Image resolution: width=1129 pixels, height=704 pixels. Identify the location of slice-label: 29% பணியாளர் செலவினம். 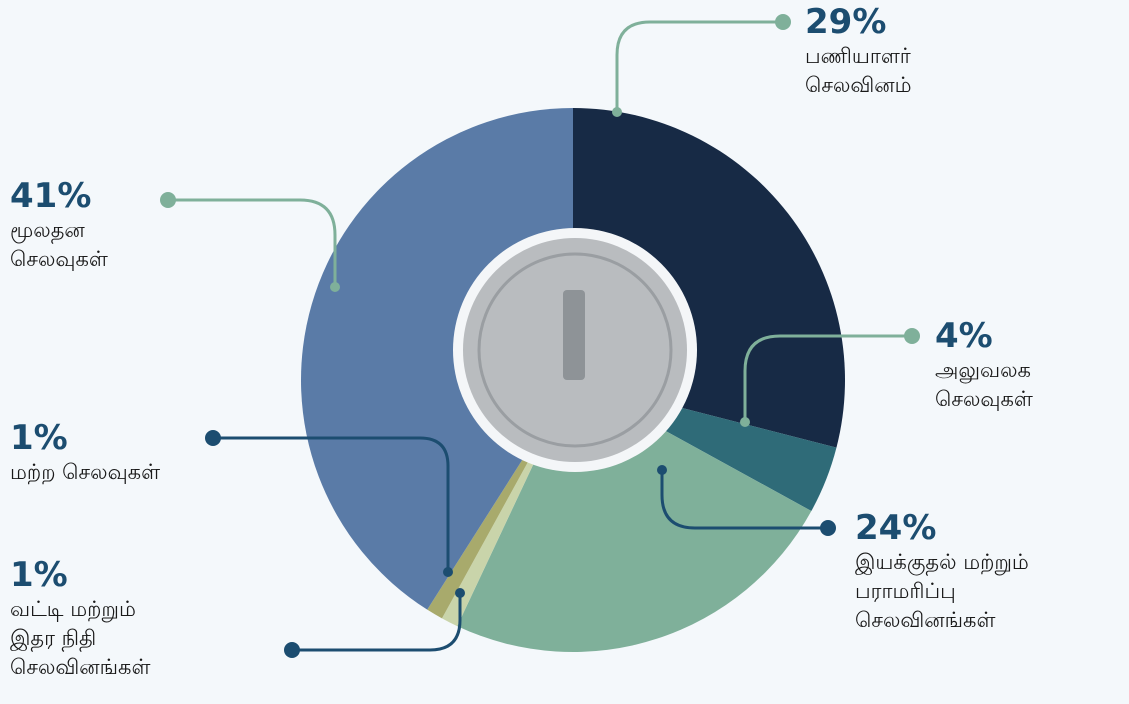
(858, 51).